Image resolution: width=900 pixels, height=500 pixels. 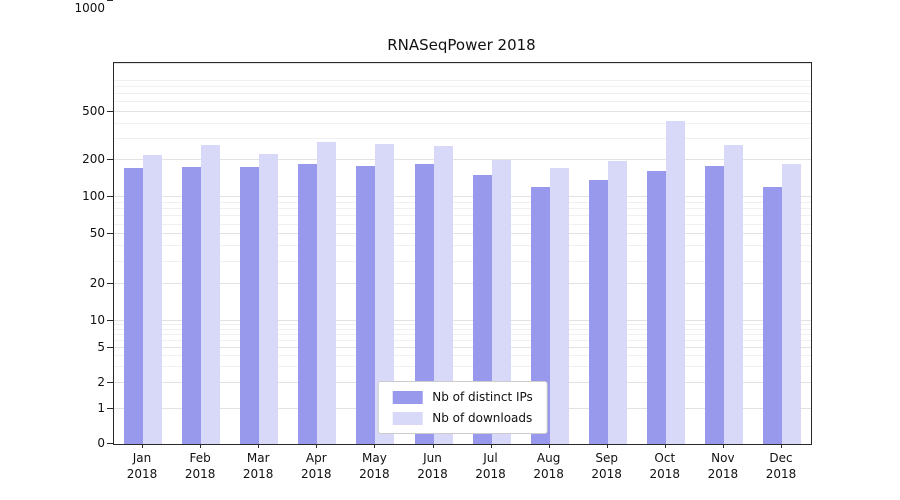 What do you see at coordinates (482, 418) in the screenshot?
I see `legend-label: Nb of downloads` at bounding box center [482, 418].